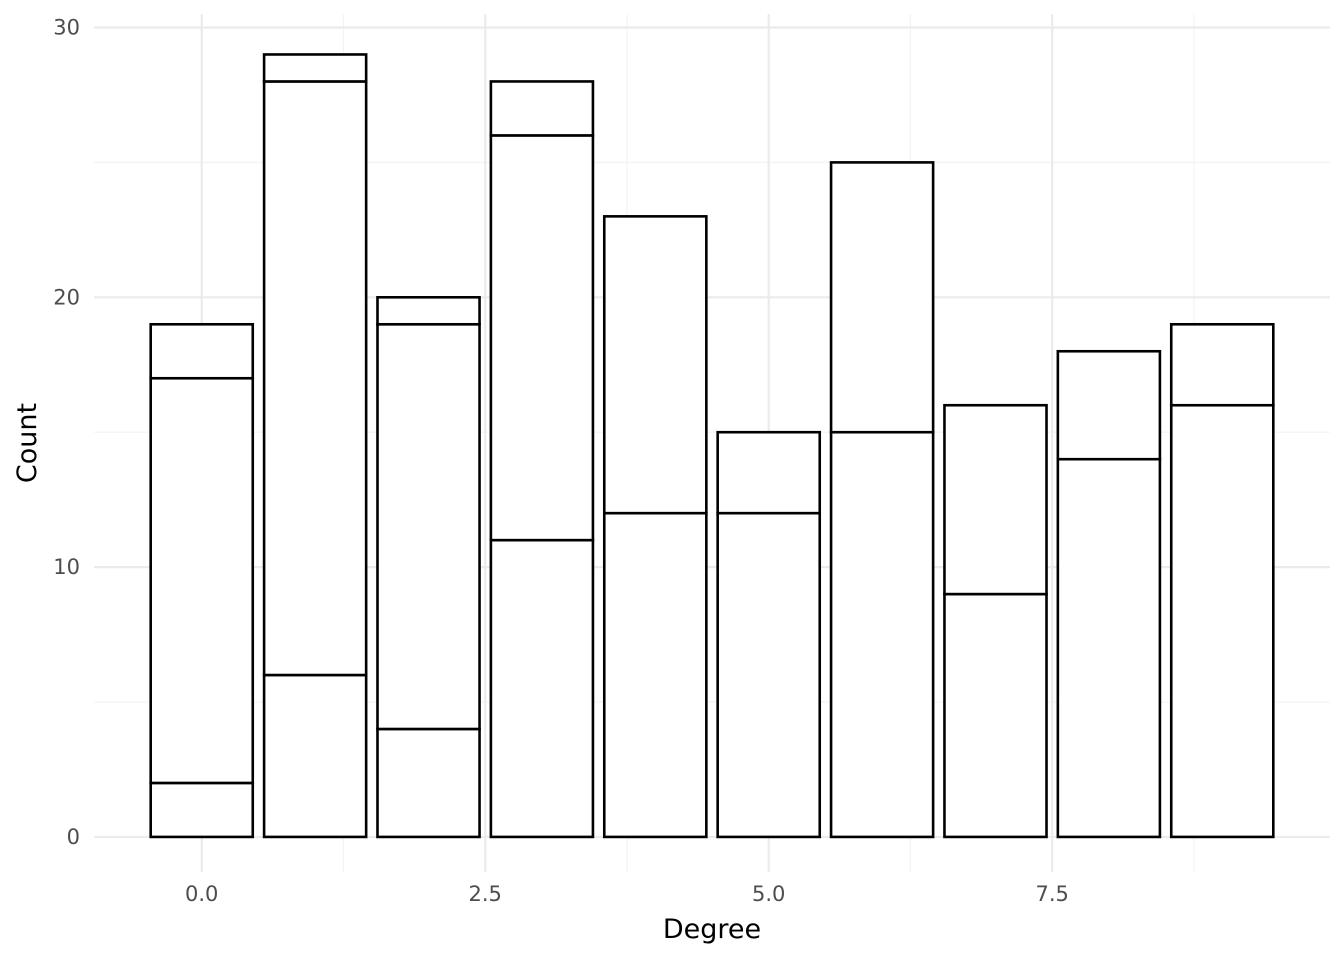  What do you see at coordinates (768, 894) in the screenshot?
I see `x-tick-label: 5.0` at bounding box center [768, 894].